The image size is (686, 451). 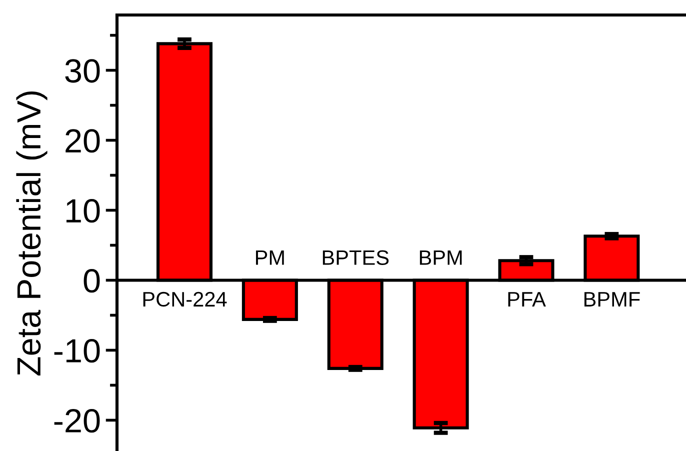 I want to click on x-tick-label: BPM, so click(x=441, y=257).